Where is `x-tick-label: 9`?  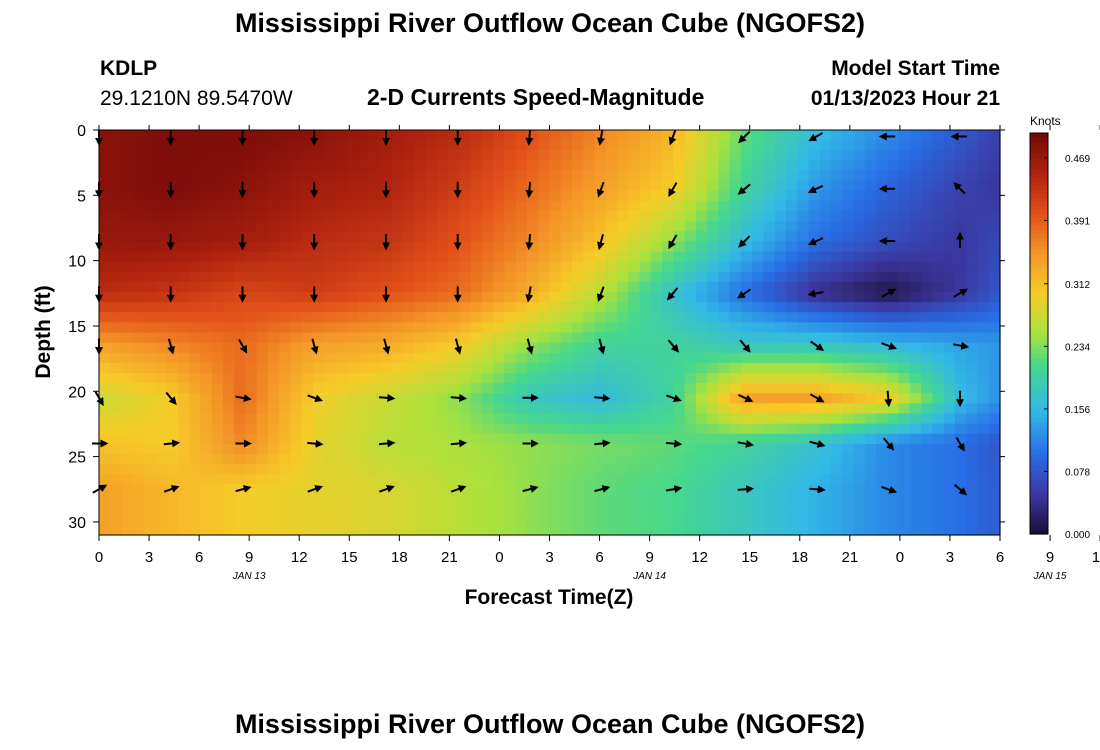
x-tick-label: 9 is located at coordinates (649, 557).